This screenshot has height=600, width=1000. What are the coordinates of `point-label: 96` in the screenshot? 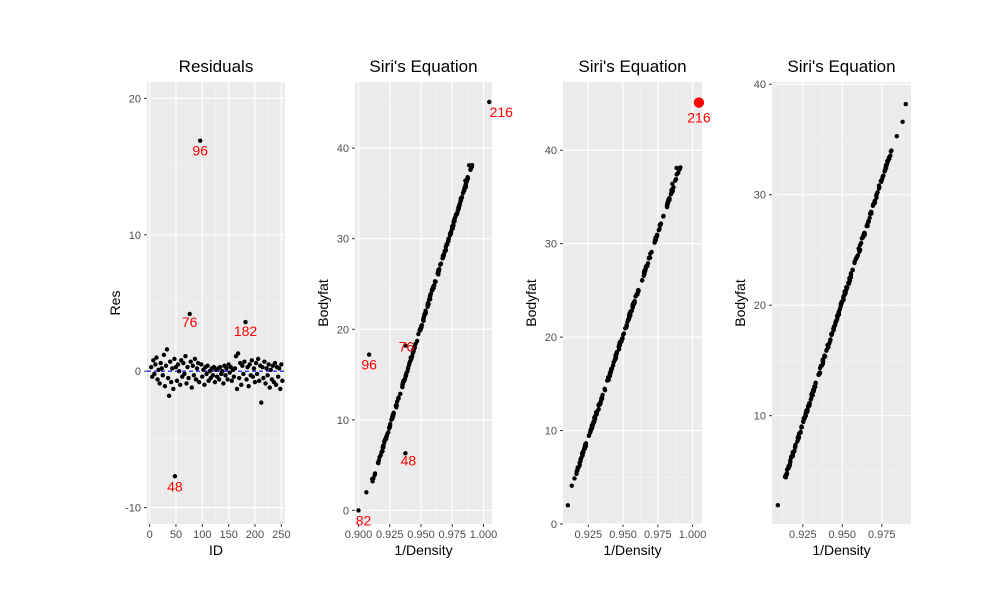 It's located at (369, 365).